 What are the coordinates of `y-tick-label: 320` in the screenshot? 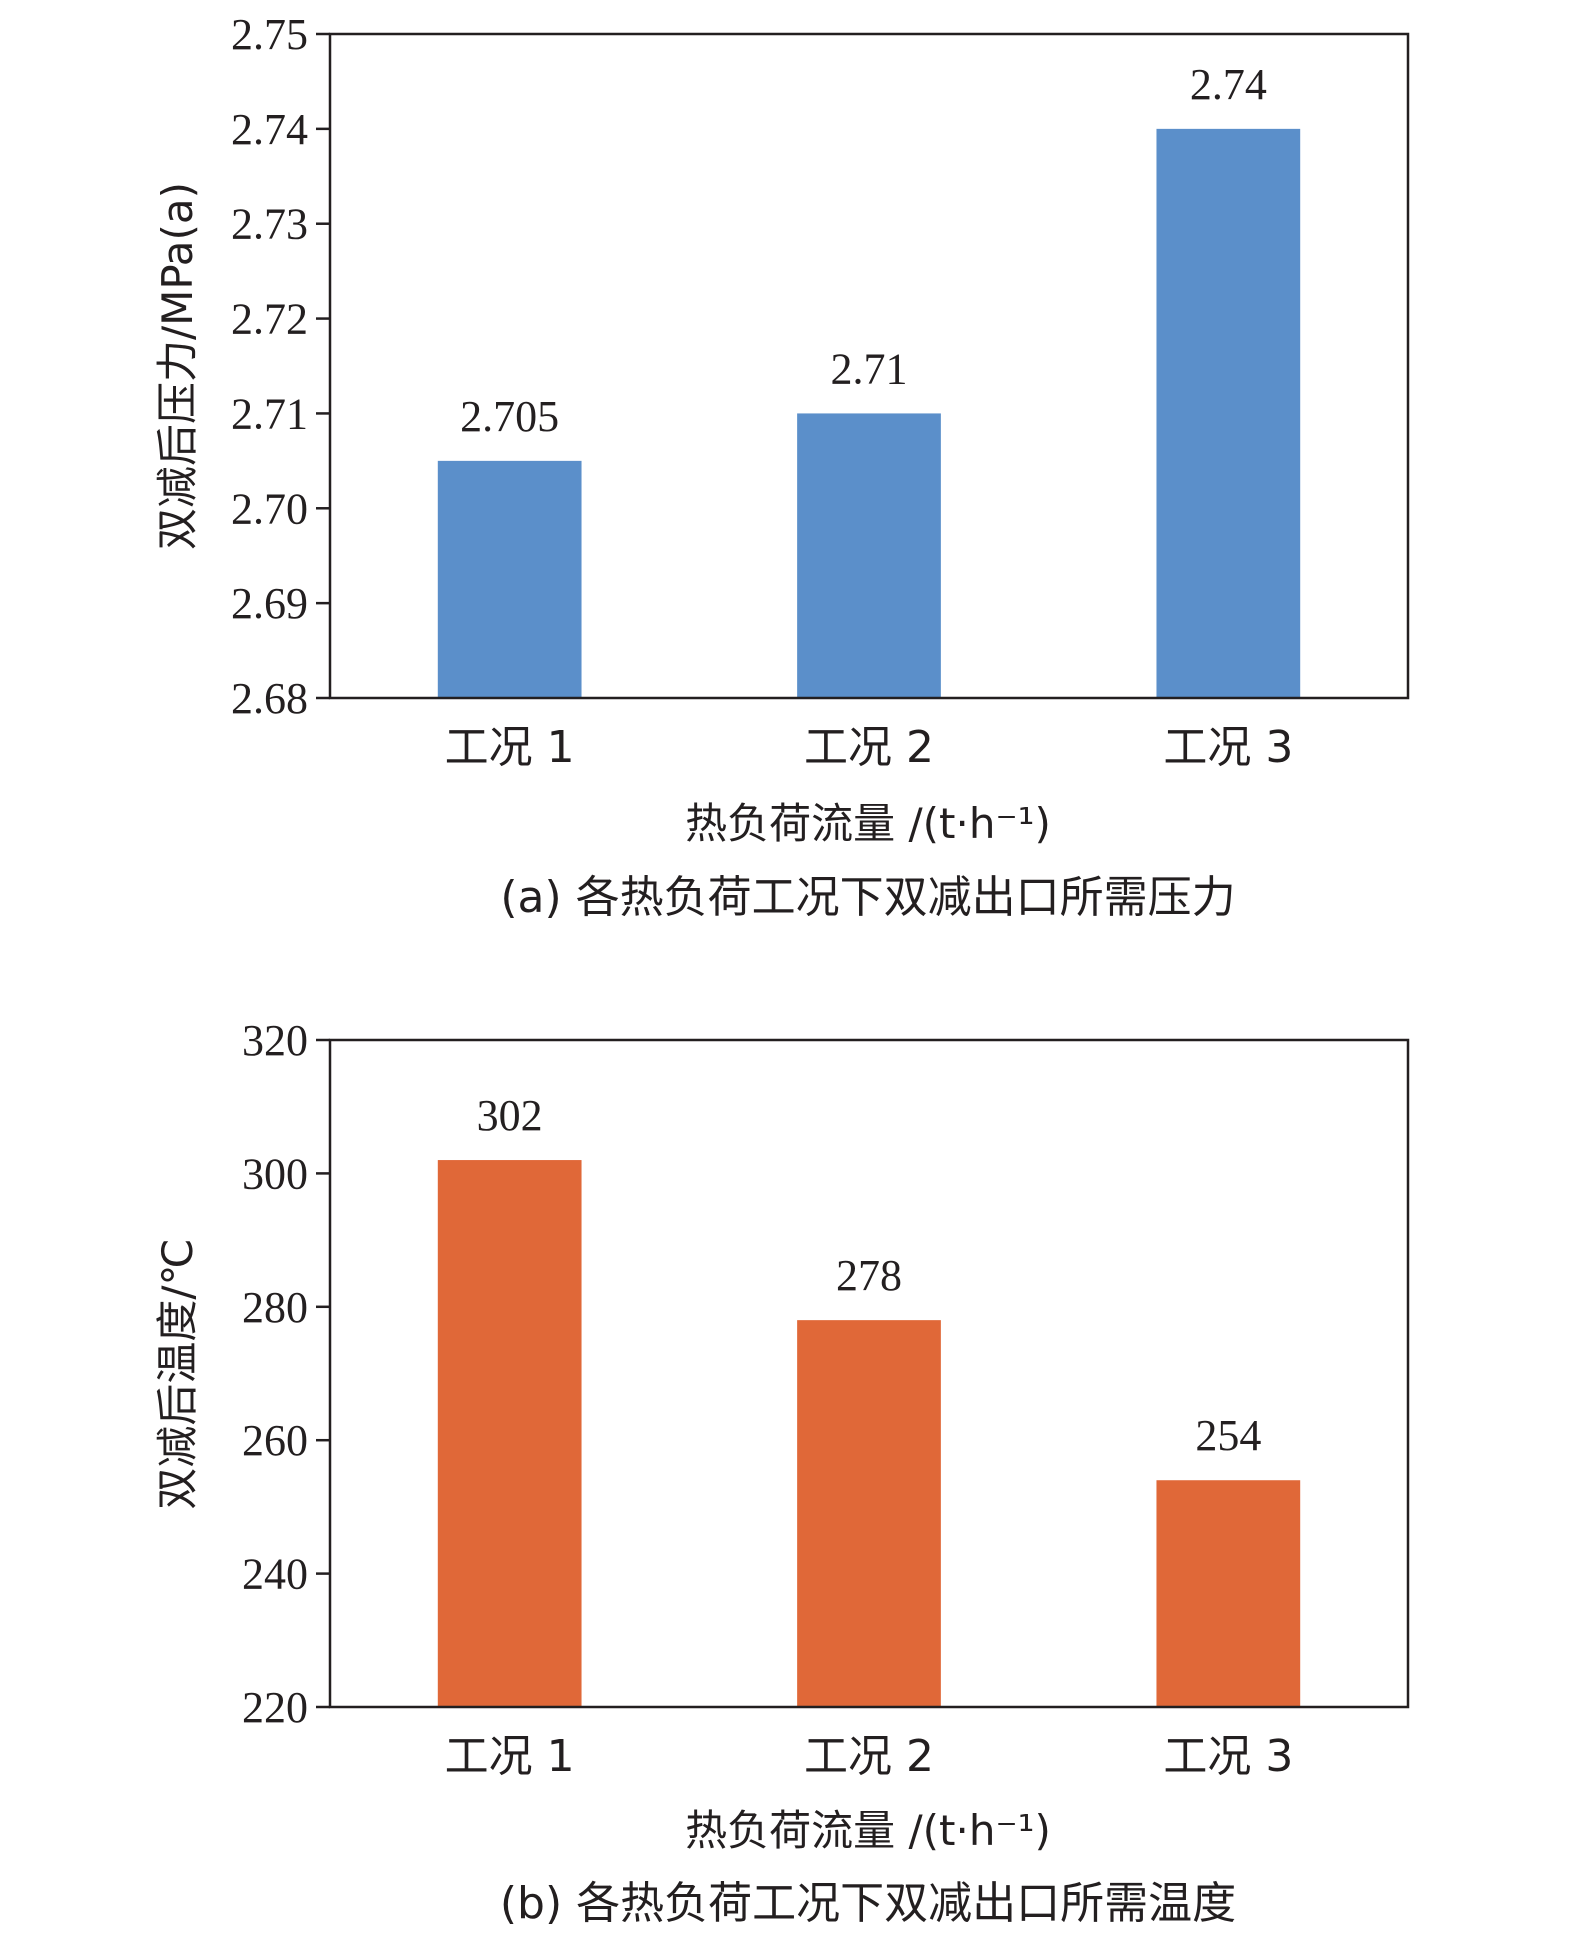 It's located at (275, 1040).